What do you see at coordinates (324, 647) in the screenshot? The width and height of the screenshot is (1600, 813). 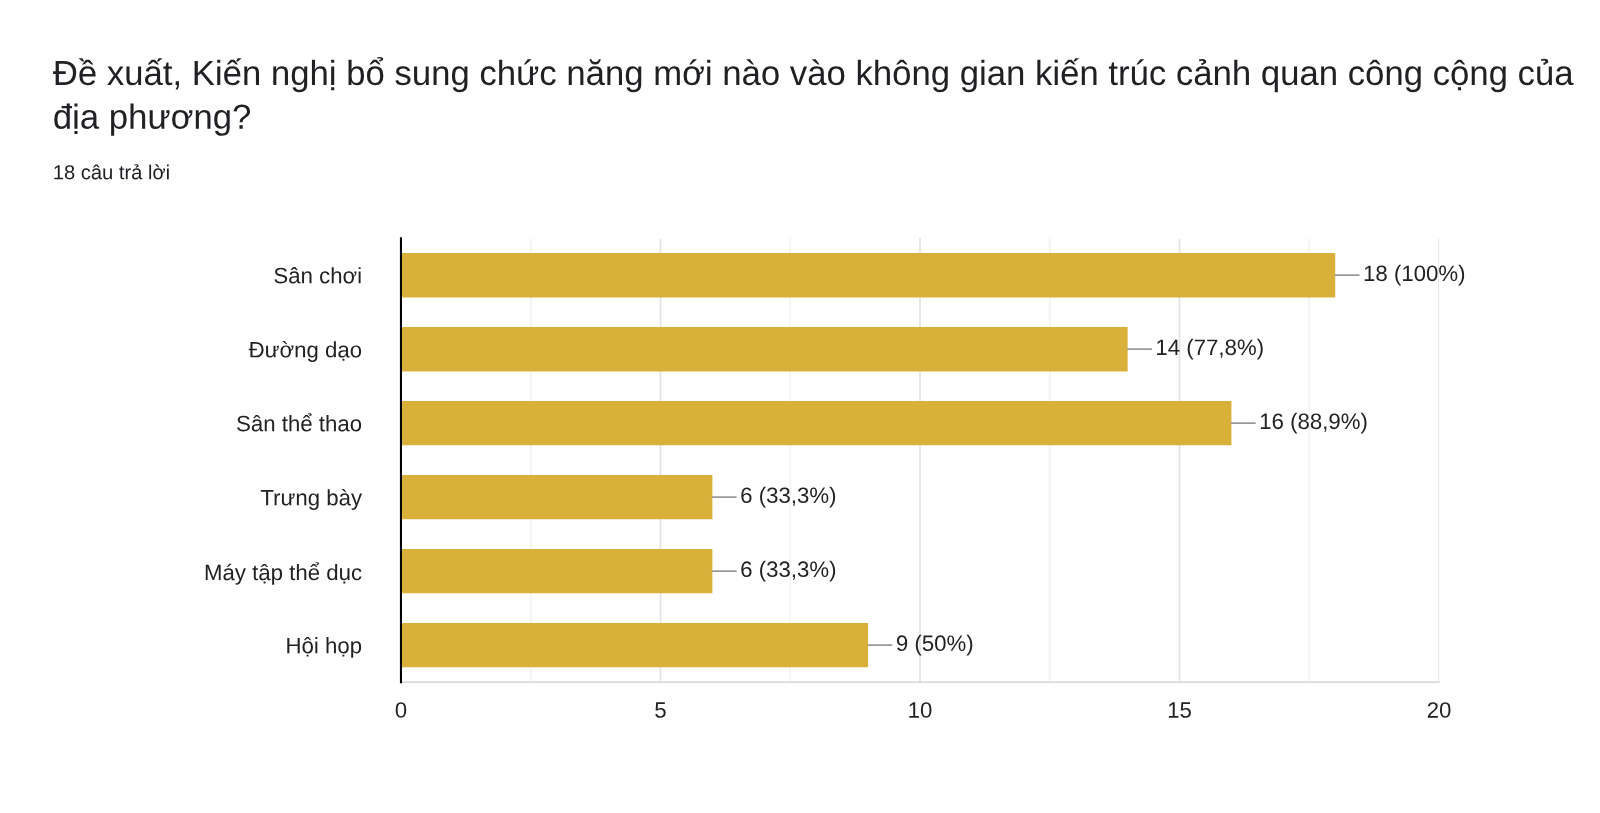 I see `y-tick-label: Hội họp` at bounding box center [324, 647].